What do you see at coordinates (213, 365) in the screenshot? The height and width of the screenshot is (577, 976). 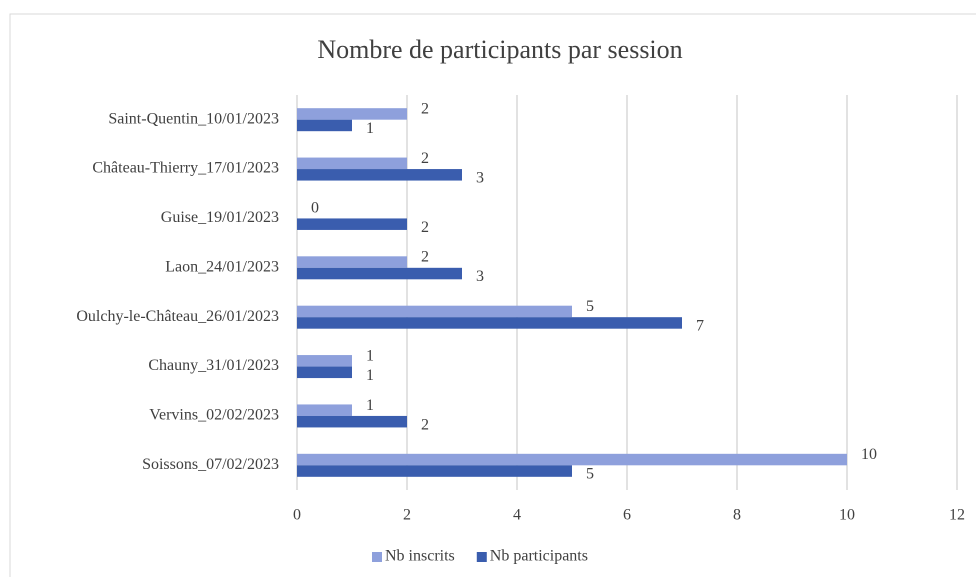 I see `y-tick-label: Chauny_31/01/2023` at bounding box center [213, 365].